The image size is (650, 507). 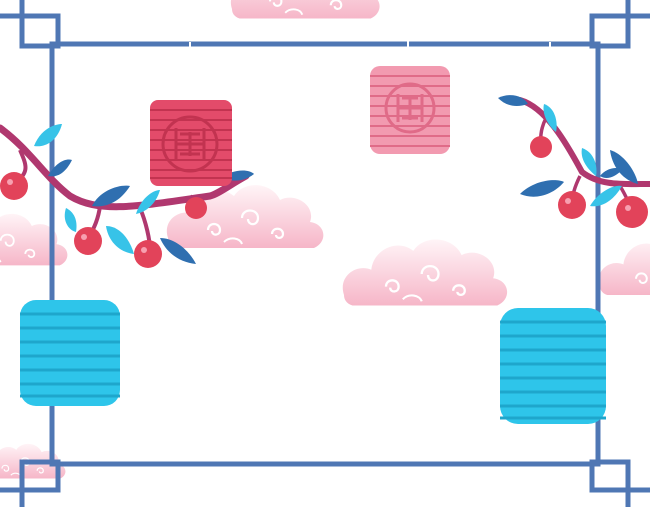 What do you see at coordinates (410, 97) in the screenshot?
I see `pink-lantern-icon` at bounding box center [410, 97].